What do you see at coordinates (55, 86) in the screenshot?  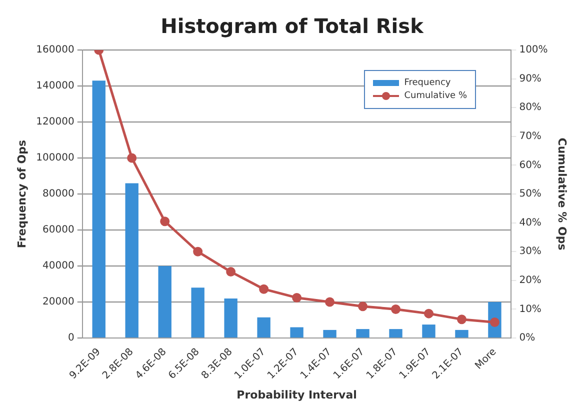 I see `y-tick-label: 140000` at bounding box center [55, 86].